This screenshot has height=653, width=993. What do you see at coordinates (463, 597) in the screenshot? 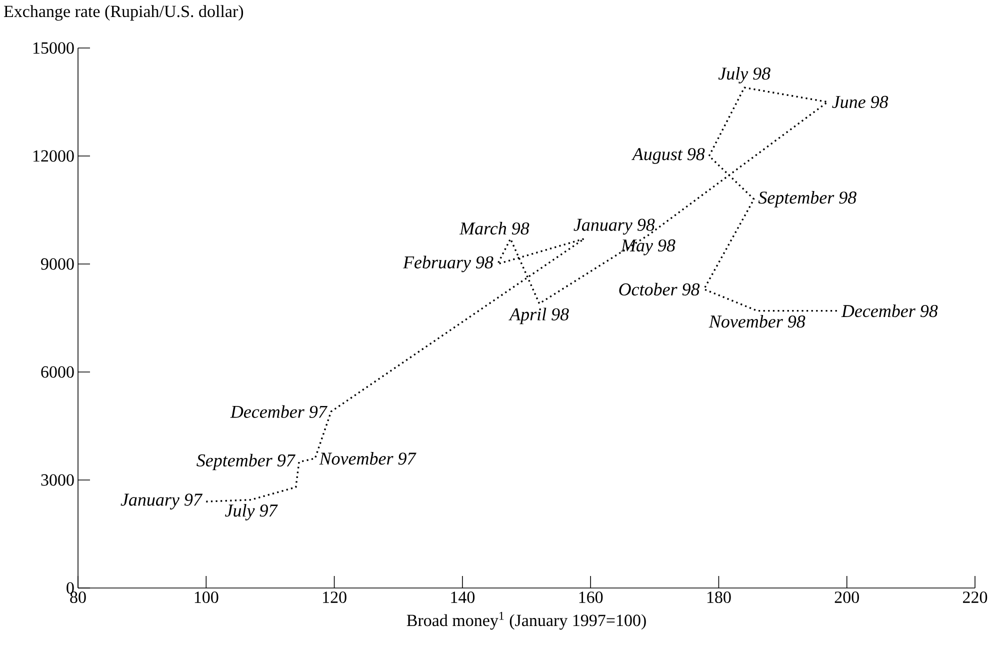
I see `x-tick-label: 140` at bounding box center [463, 597].